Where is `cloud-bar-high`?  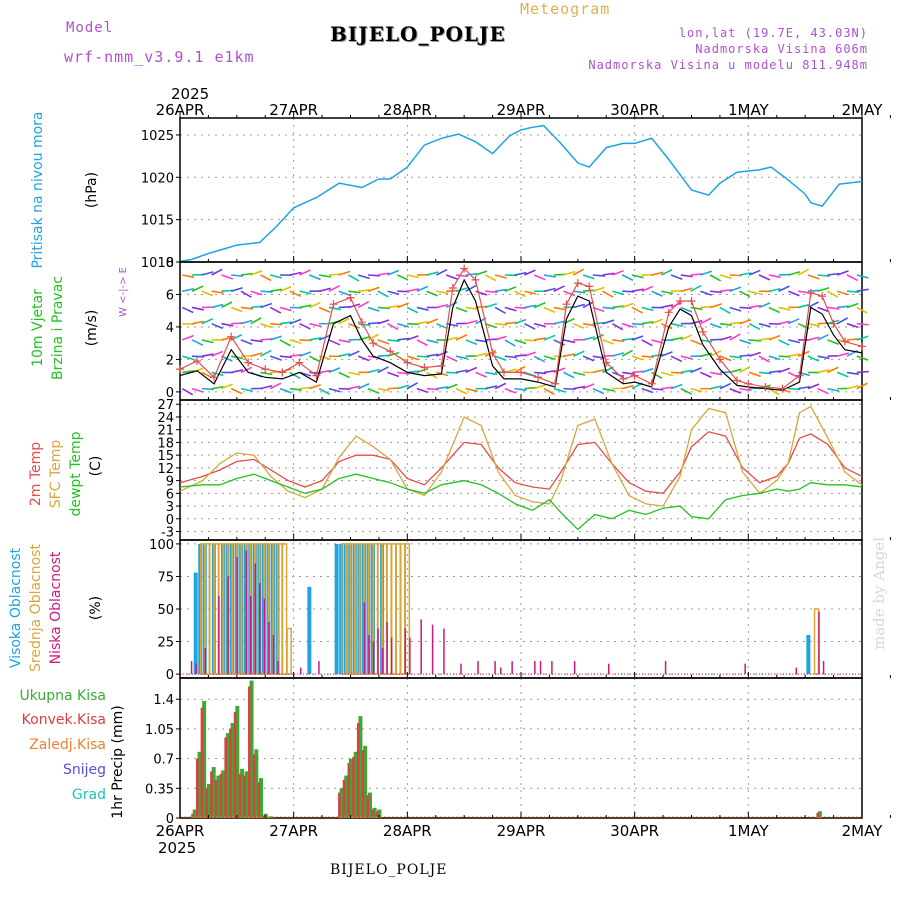
cloud-bar-high is located at coordinates (309, 630).